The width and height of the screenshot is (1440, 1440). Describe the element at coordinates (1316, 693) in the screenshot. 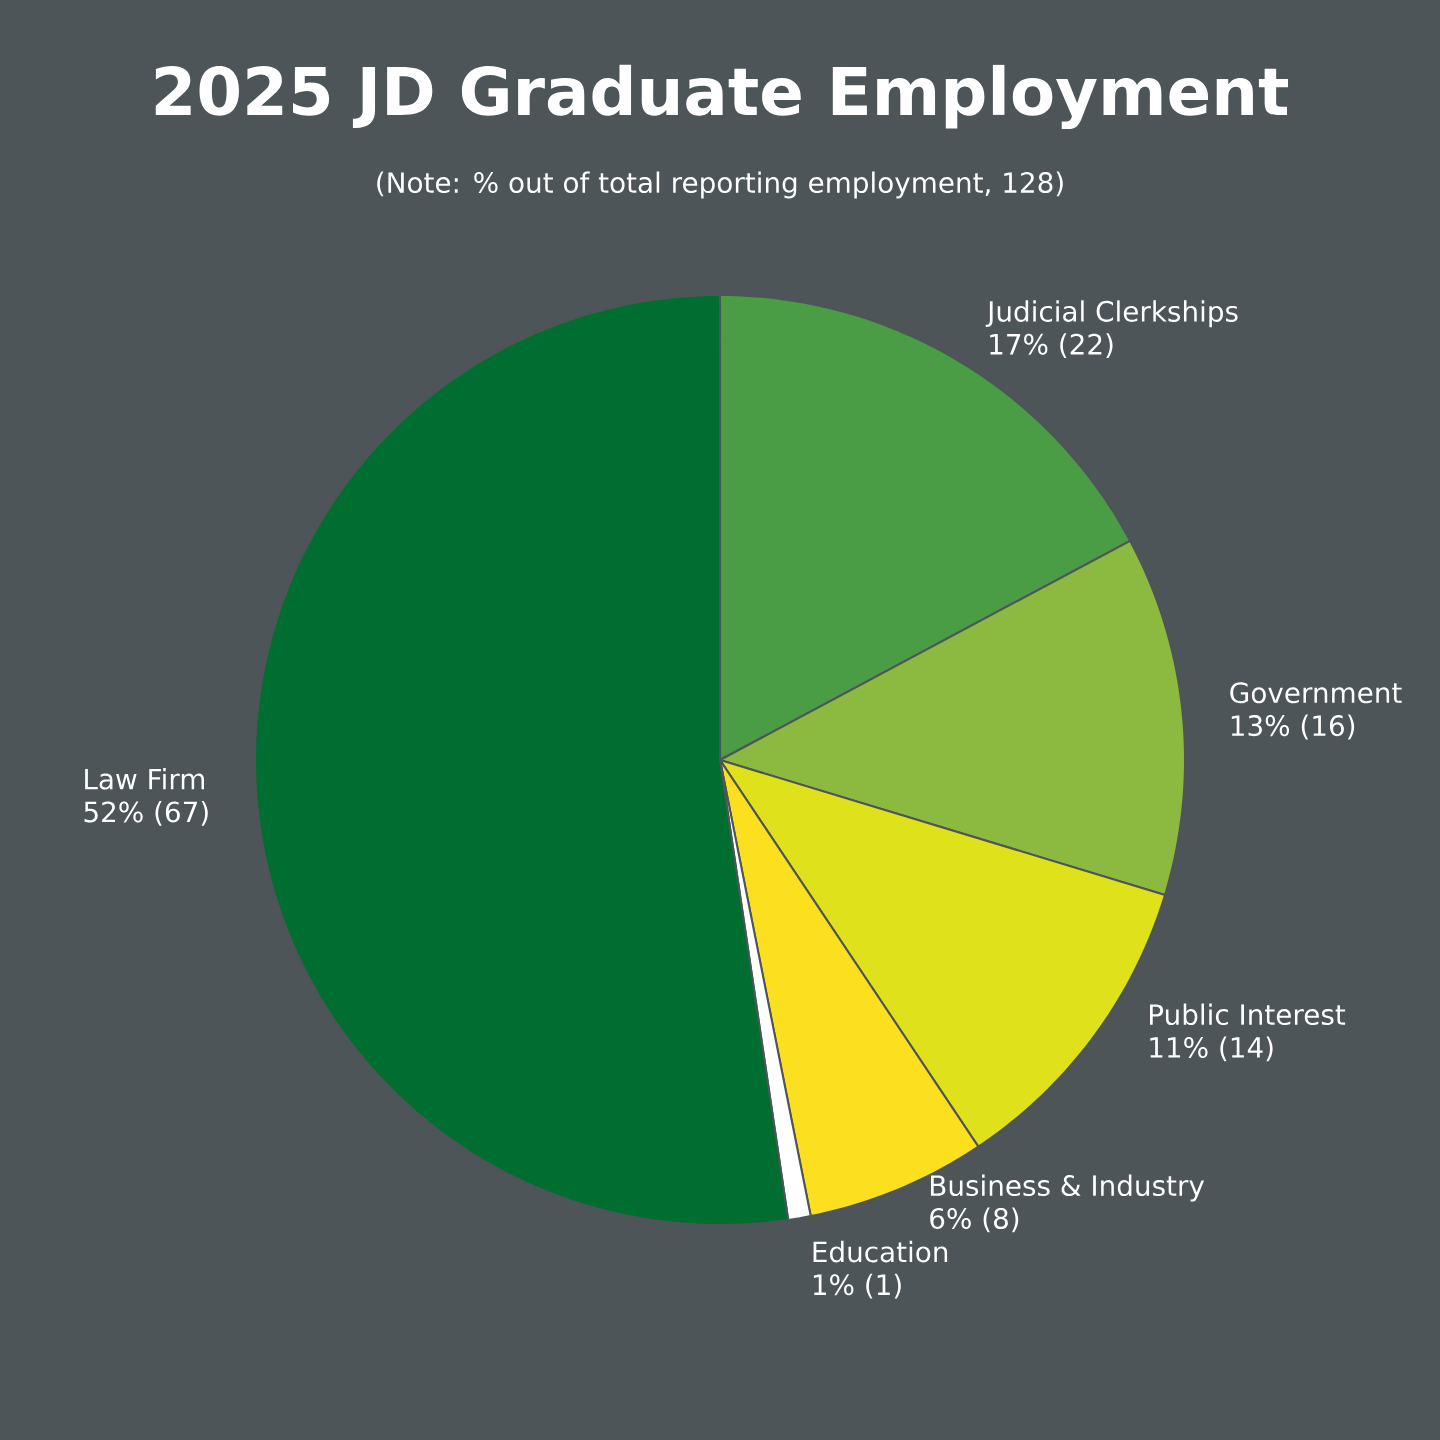

I see `slice-label: Government` at that location.